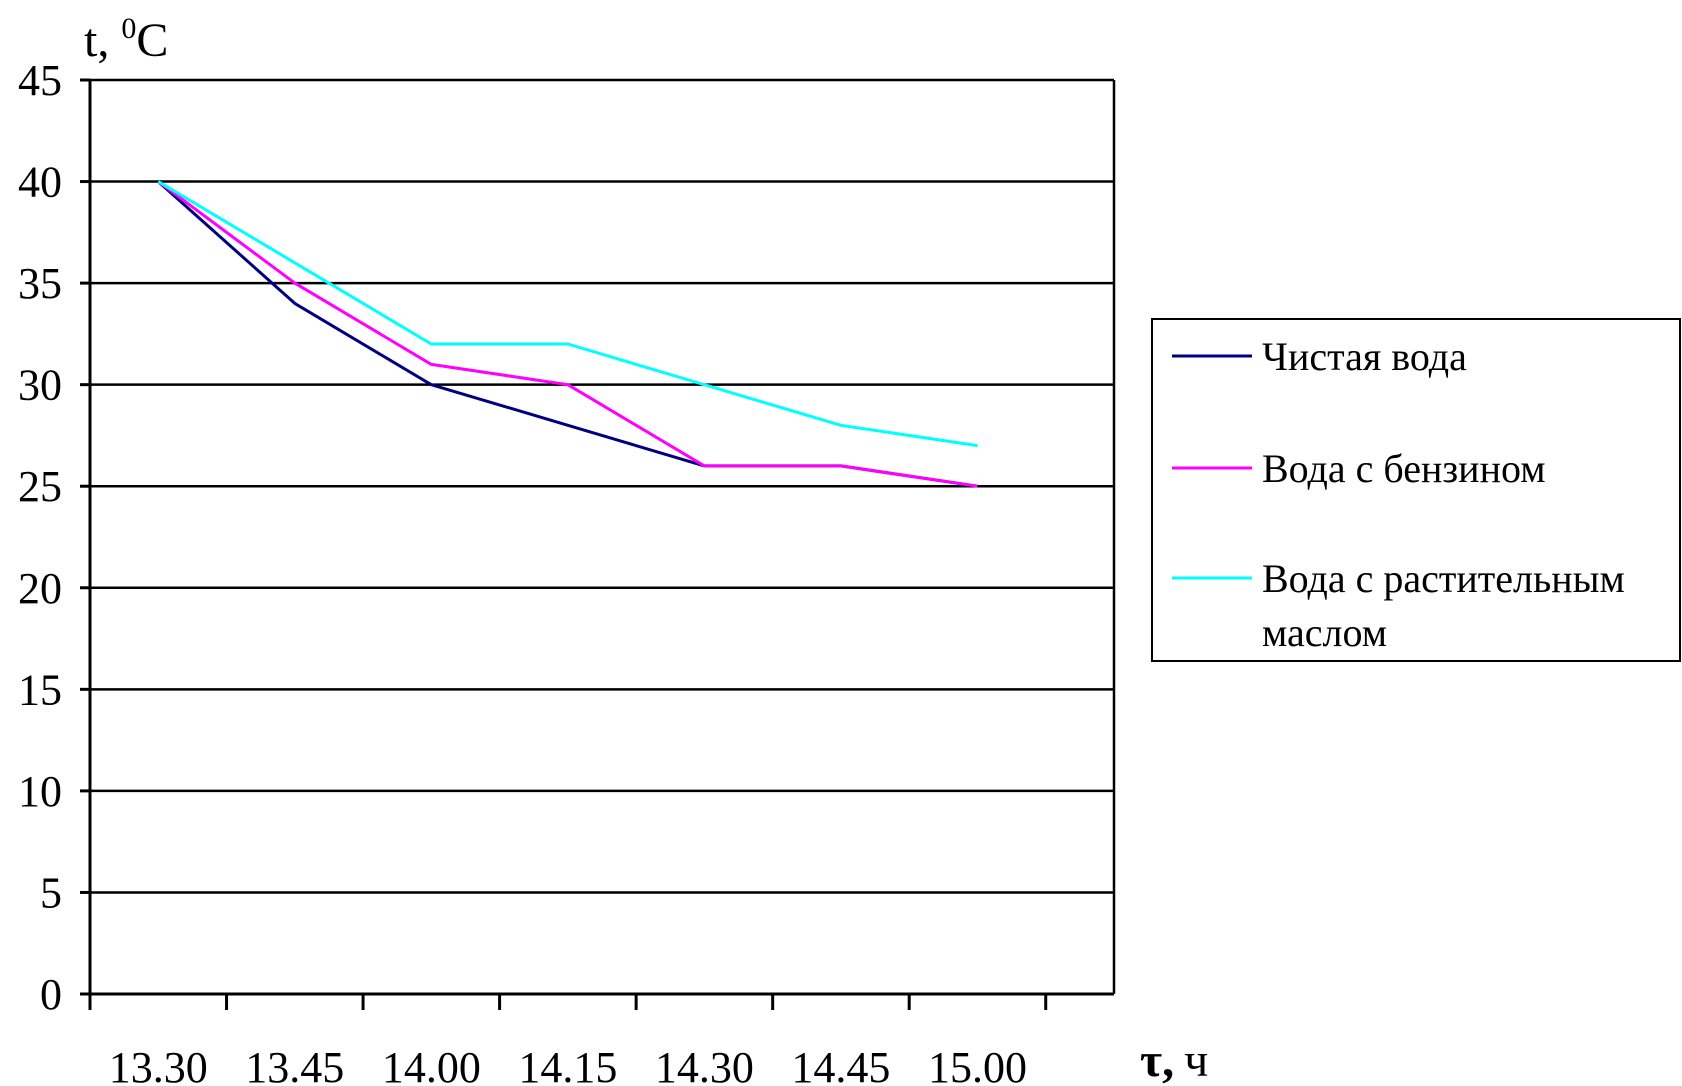  I want to click on x-tick-label: 14.15, so click(567, 1064).